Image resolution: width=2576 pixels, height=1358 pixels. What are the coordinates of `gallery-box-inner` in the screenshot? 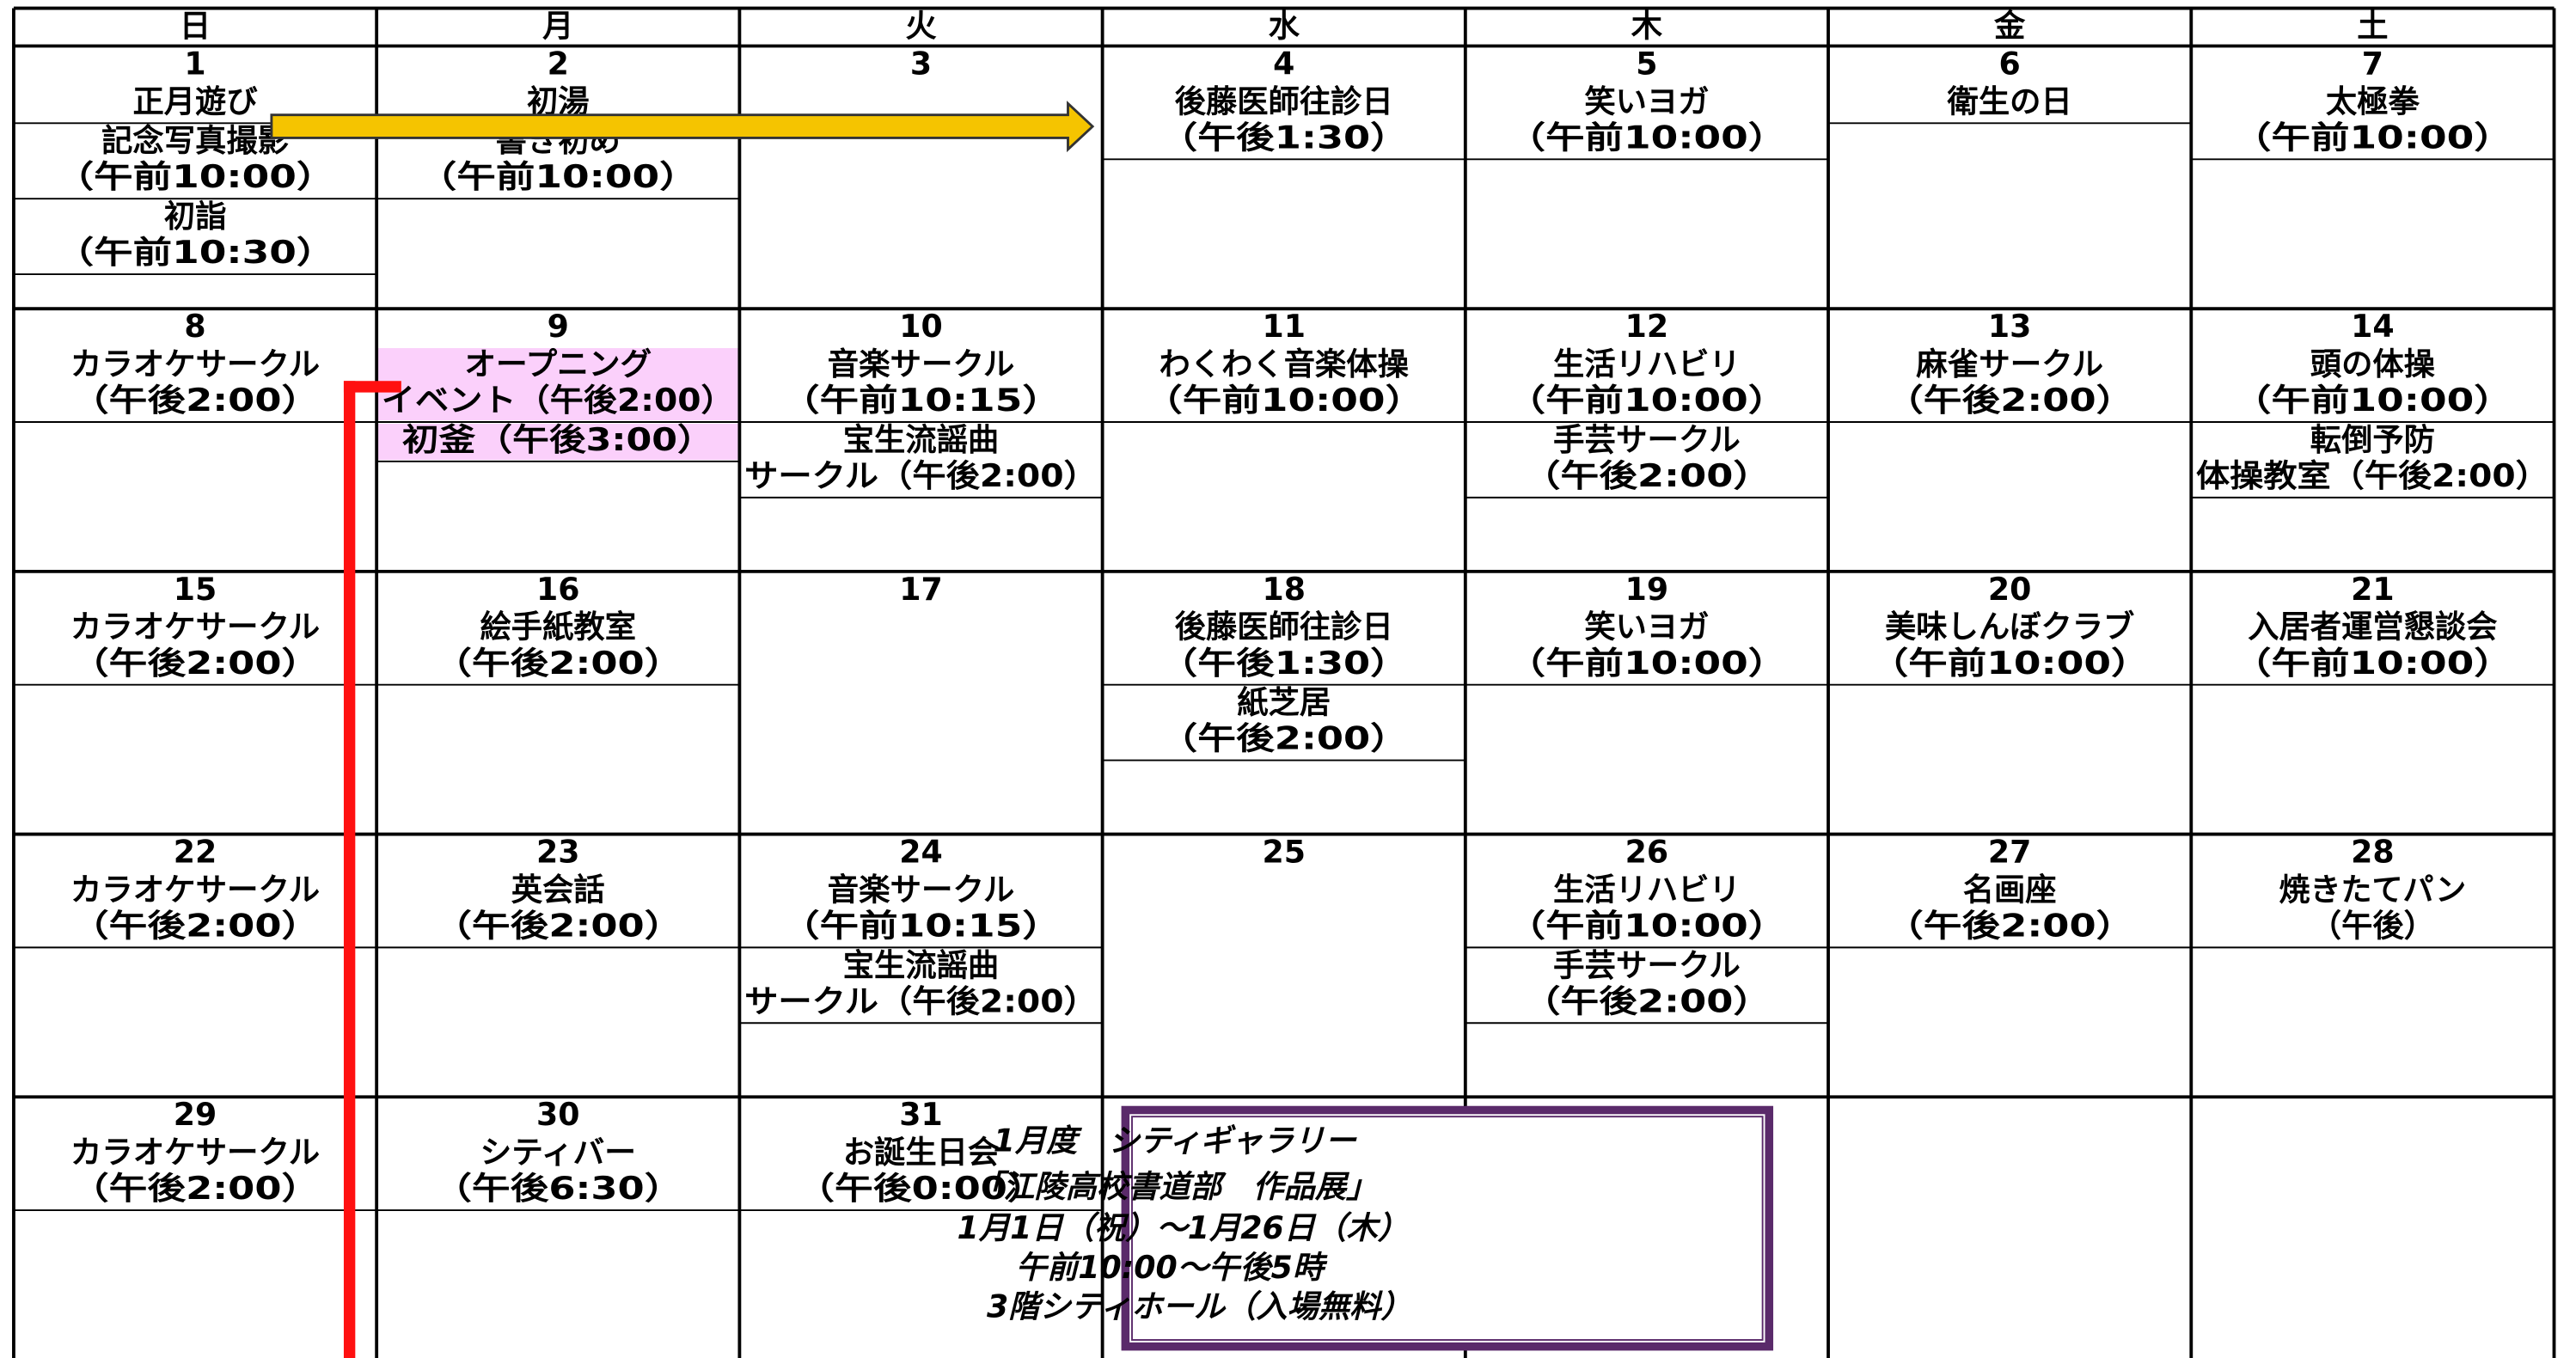 It's located at (1447, 1229).